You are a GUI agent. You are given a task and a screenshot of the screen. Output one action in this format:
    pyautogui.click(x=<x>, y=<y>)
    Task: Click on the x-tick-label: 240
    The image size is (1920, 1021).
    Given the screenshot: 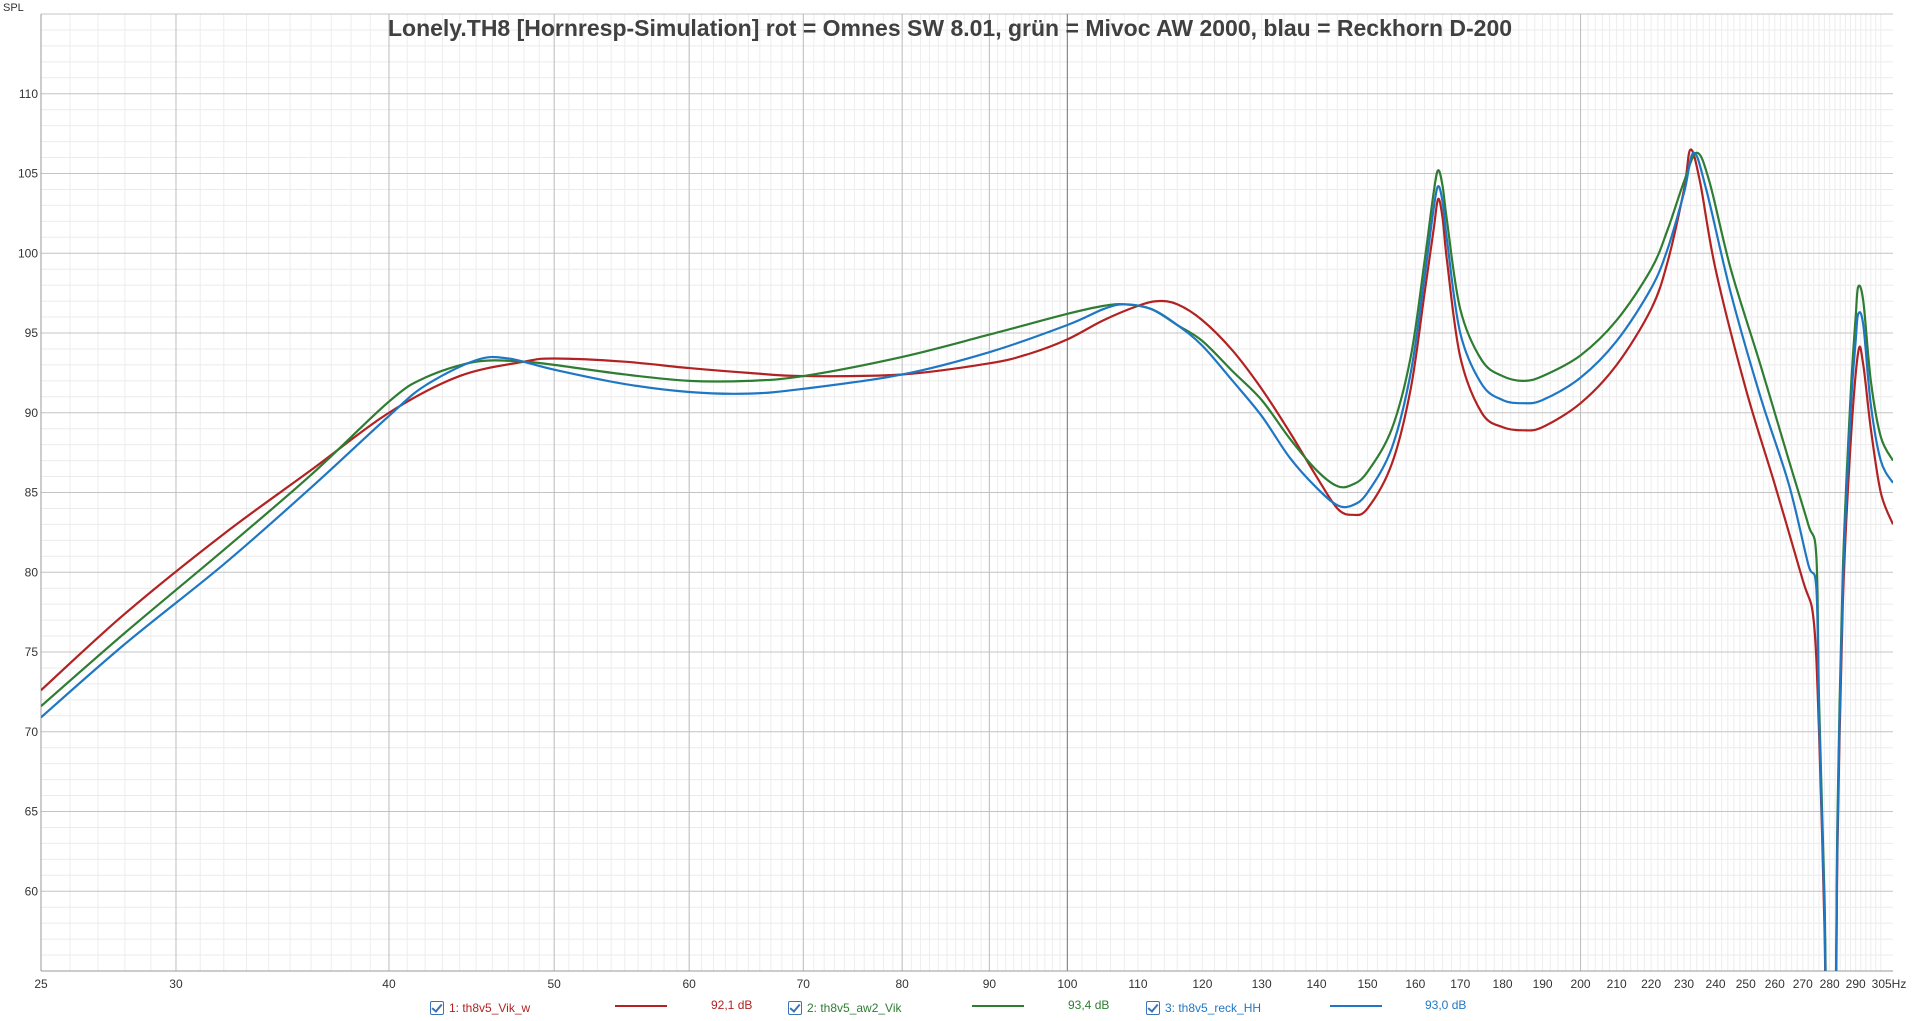 What is the action you would take?
    pyautogui.click(x=1716, y=984)
    